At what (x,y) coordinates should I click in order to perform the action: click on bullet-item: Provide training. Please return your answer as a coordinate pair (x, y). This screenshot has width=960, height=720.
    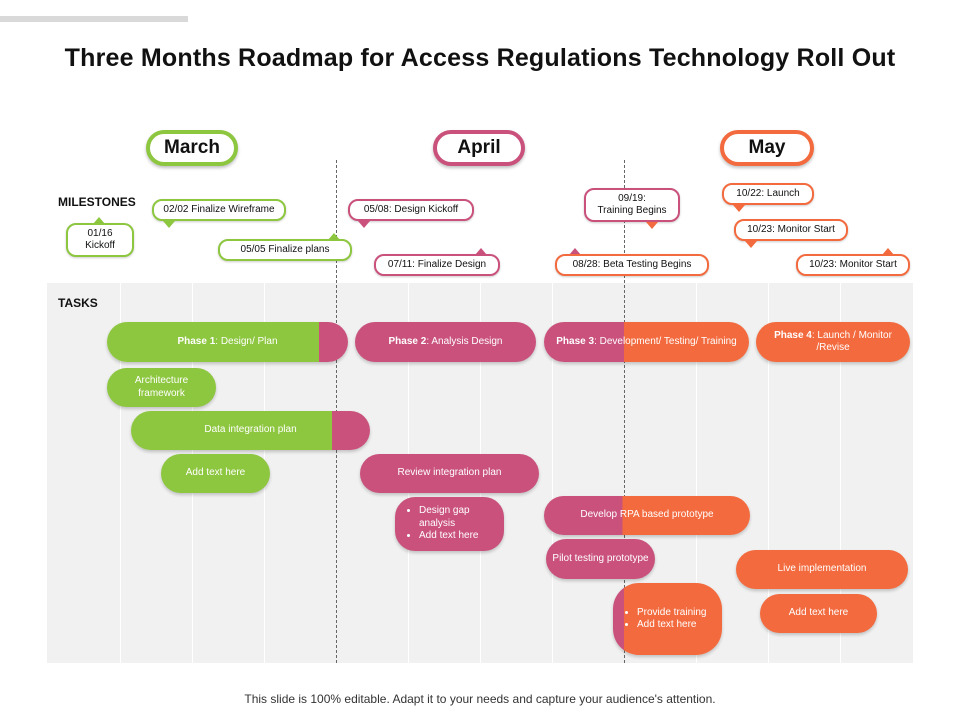
    Looking at the image, I should click on (671, 613).